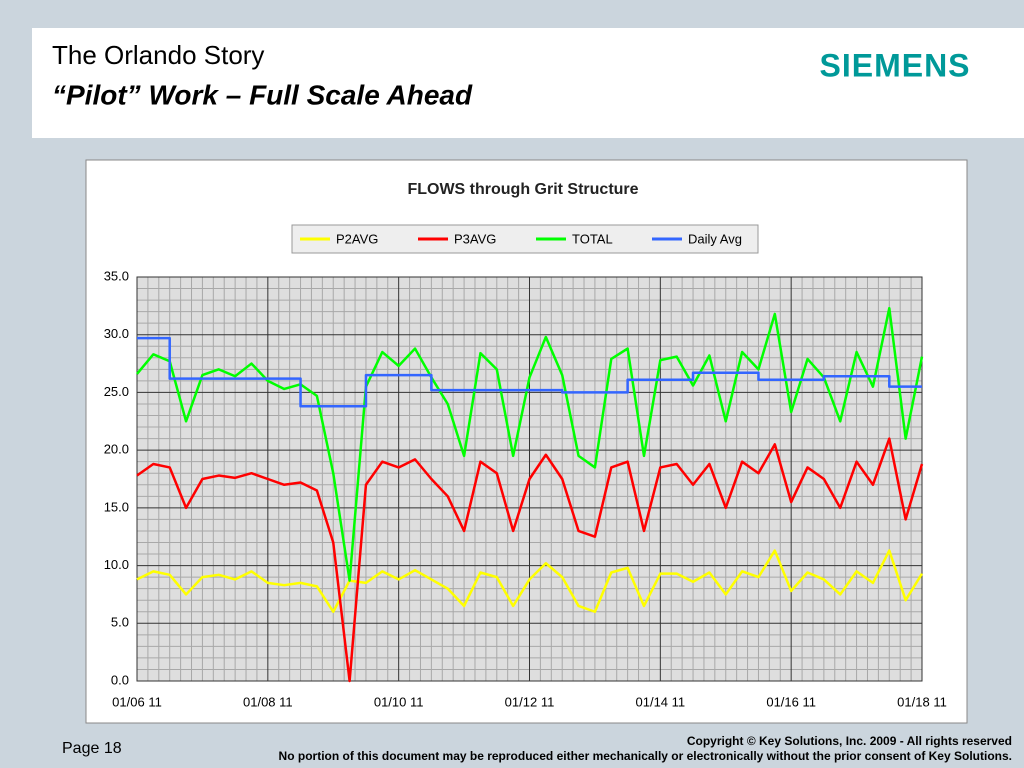  I want to click on y-tick-label: 15.0, so click(116, 506).